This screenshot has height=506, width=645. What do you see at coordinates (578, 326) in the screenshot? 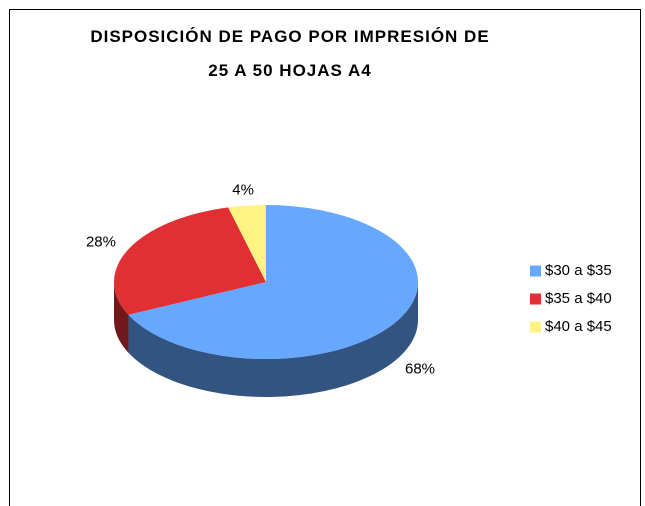
I see `legend-label: $40 a $45` at bounding box center [578, 326].